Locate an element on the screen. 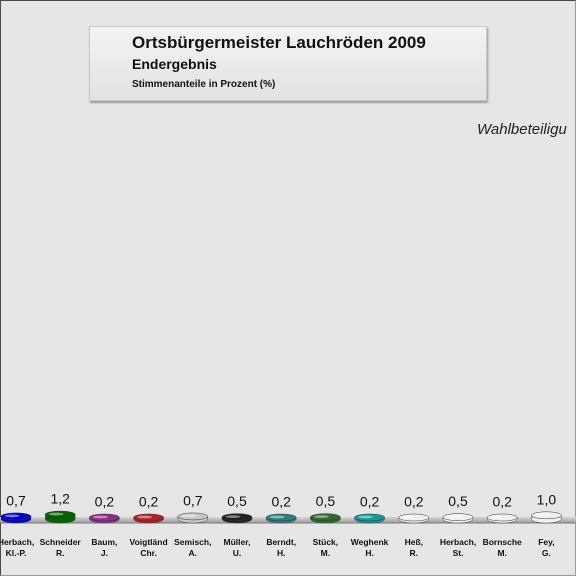 The height and width of the screenshot is (576, 576). chart-subtitle: Endergebnis is located at coordinates (174, 64).